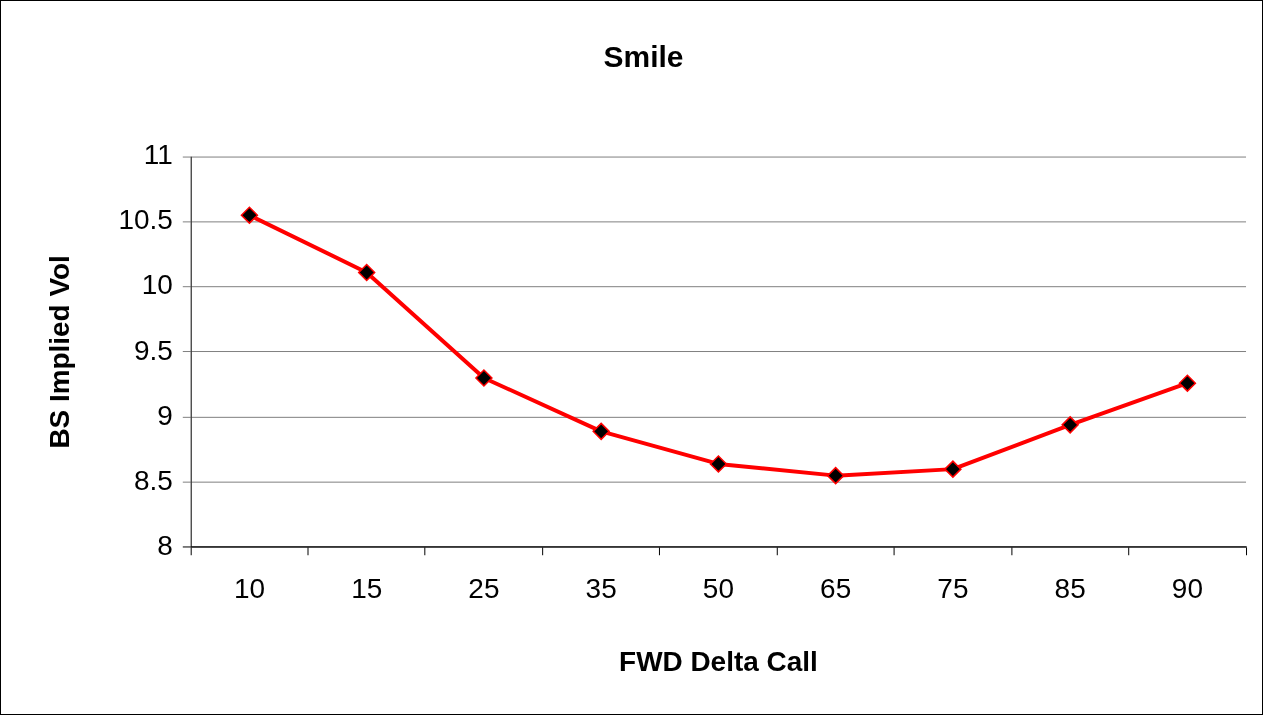 Image resolution: width=1263 pixels, height=715 pixels. I want to click on y-tick-label: 9, so click(165, 415).